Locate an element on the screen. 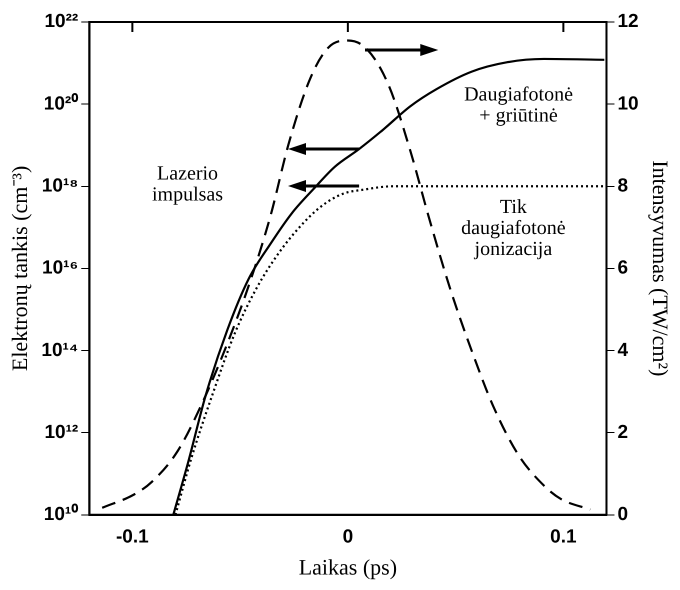  x-axis-title: Laikas (ps) is located at coordinates (348, 567).